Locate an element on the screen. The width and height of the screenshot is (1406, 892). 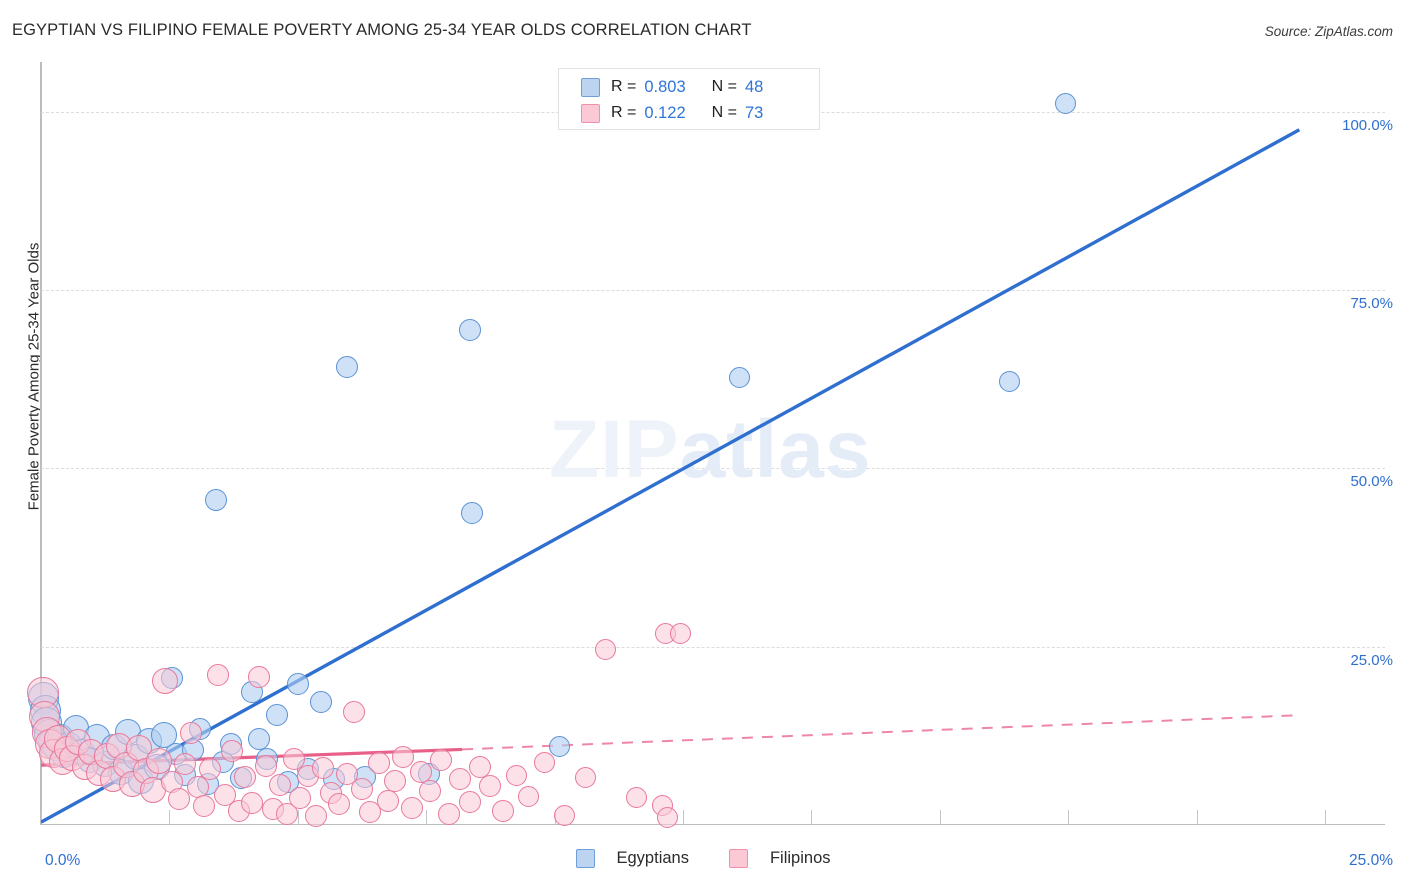
y-tick-label: 75.0% is located at coordinates (1371, 304).